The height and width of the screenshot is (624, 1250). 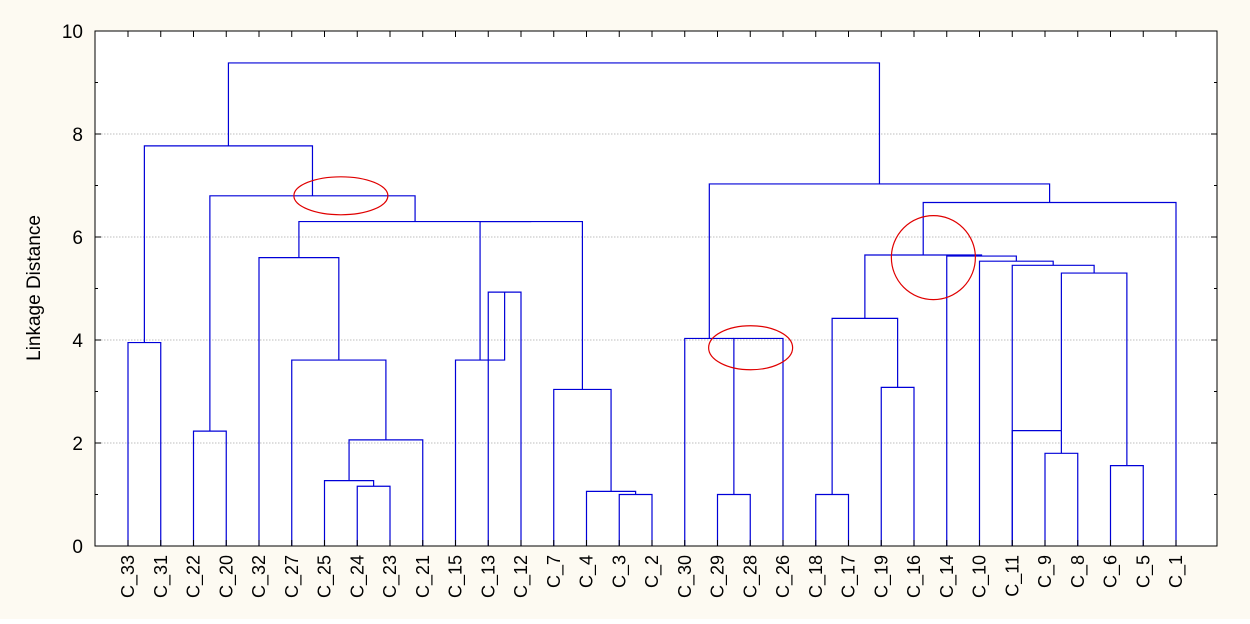 What do you see at coordinates (718, 576) in the screenshot?
I see `leaf-label: C_29` at bounding box center [718, 576].